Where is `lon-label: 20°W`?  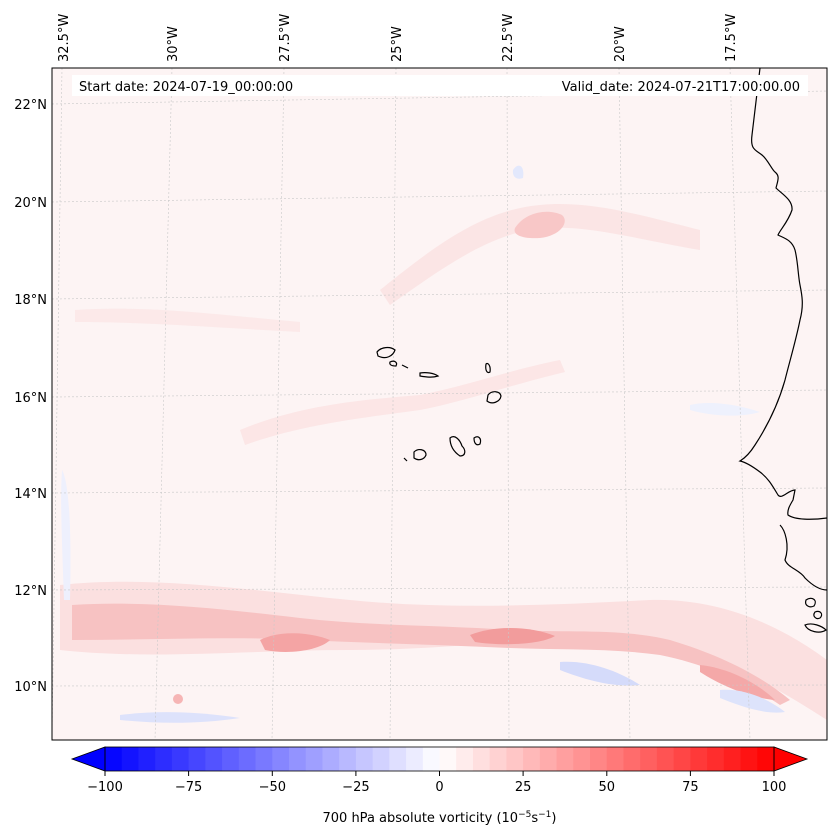 lon-label: 20°W is located at coordinates (620, 44).